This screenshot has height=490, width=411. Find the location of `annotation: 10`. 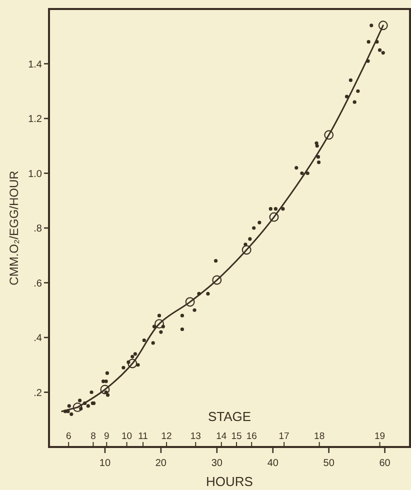

annotation: 10 is located at coordinates (127, 436).